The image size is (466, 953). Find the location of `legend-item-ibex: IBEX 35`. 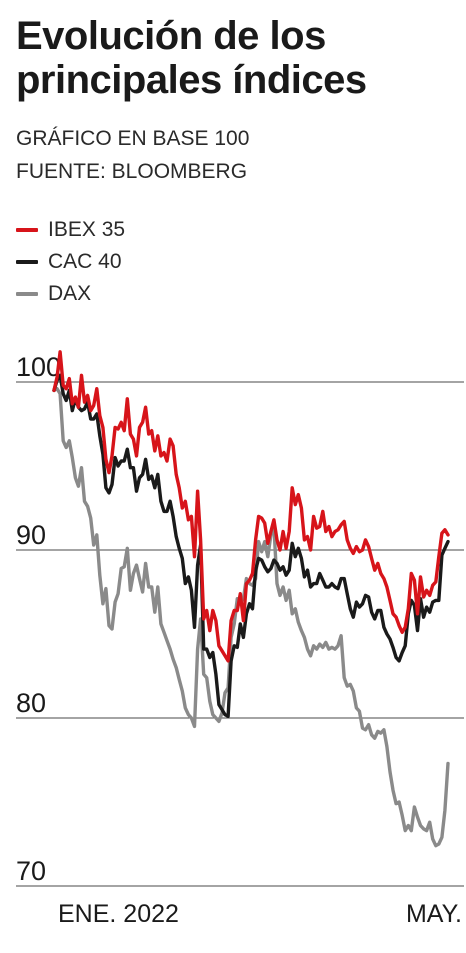

legend-item-ibex: IBEX 35 is located at coordinates (70, 230).